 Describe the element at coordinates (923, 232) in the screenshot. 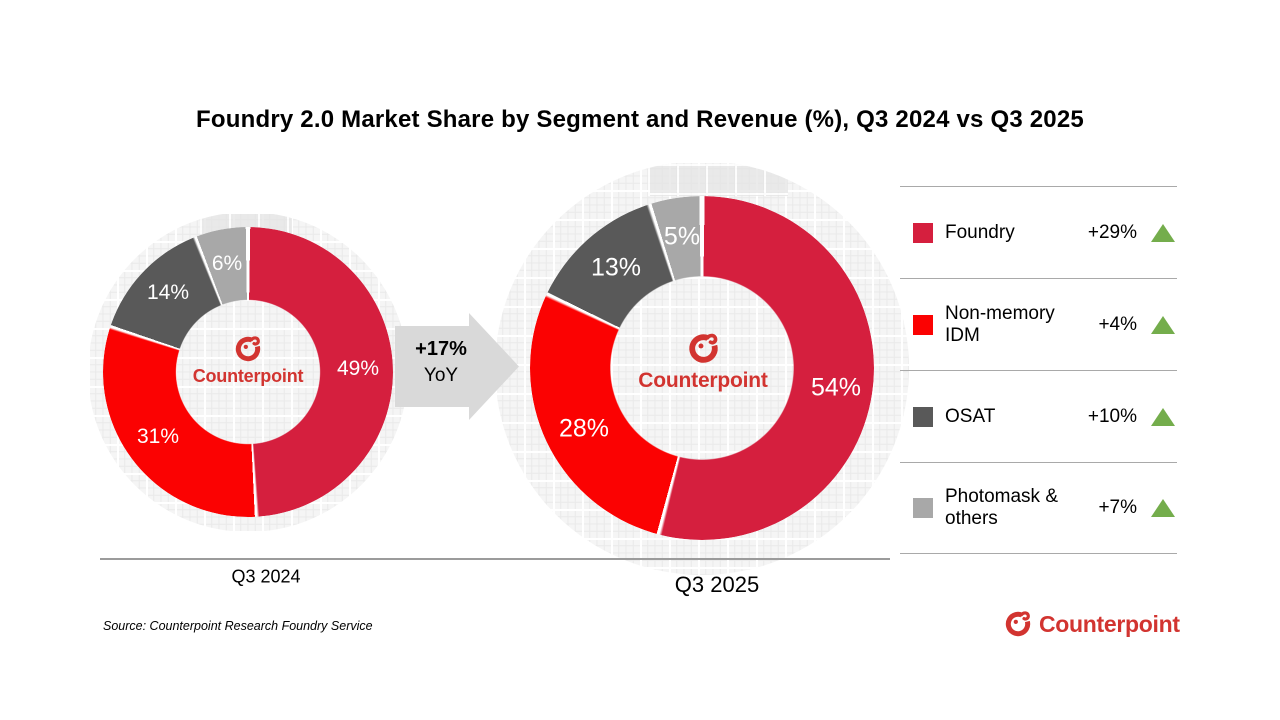

I see `legend-swatch-foundry` at that location.